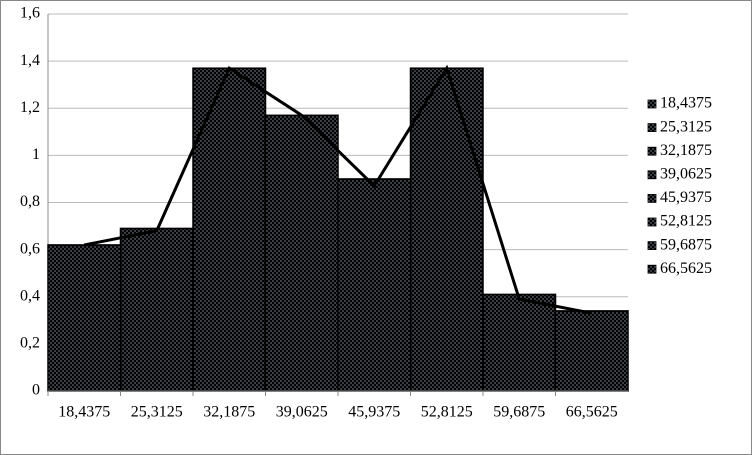  I want to click on y-tick-label: 0,4, so click(30, 295).